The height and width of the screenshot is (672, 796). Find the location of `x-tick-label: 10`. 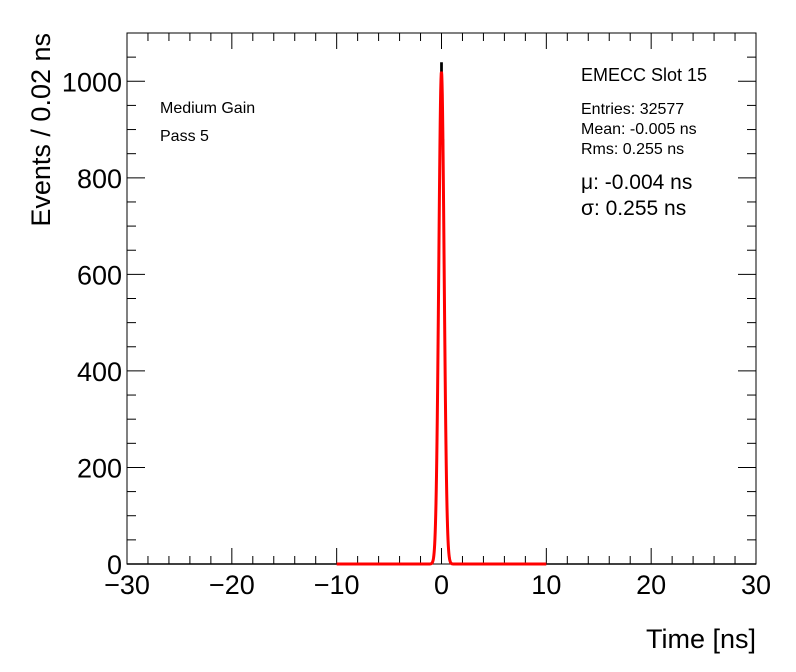

x-tick-label: 10 is located at coordinates (546, 585).